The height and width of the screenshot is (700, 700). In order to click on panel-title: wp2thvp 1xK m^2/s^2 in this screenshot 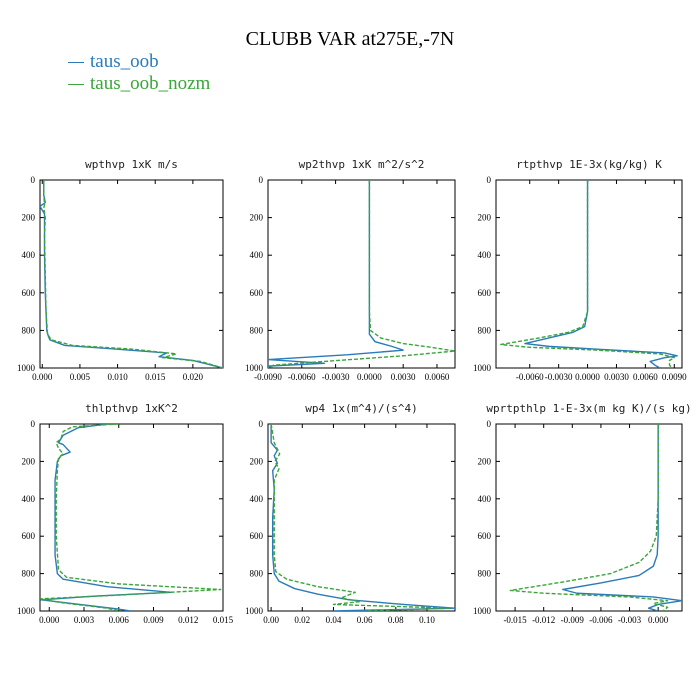, I will do `click(362, 164)`.